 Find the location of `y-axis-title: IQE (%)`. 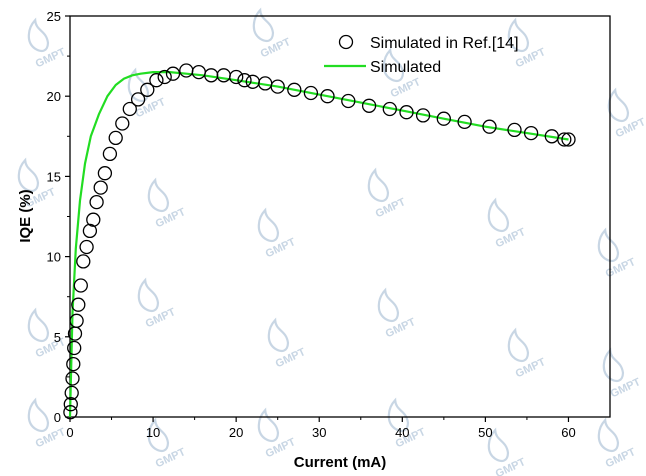

y-axis-title: IQE (%) is located at coordinates (25, 215).